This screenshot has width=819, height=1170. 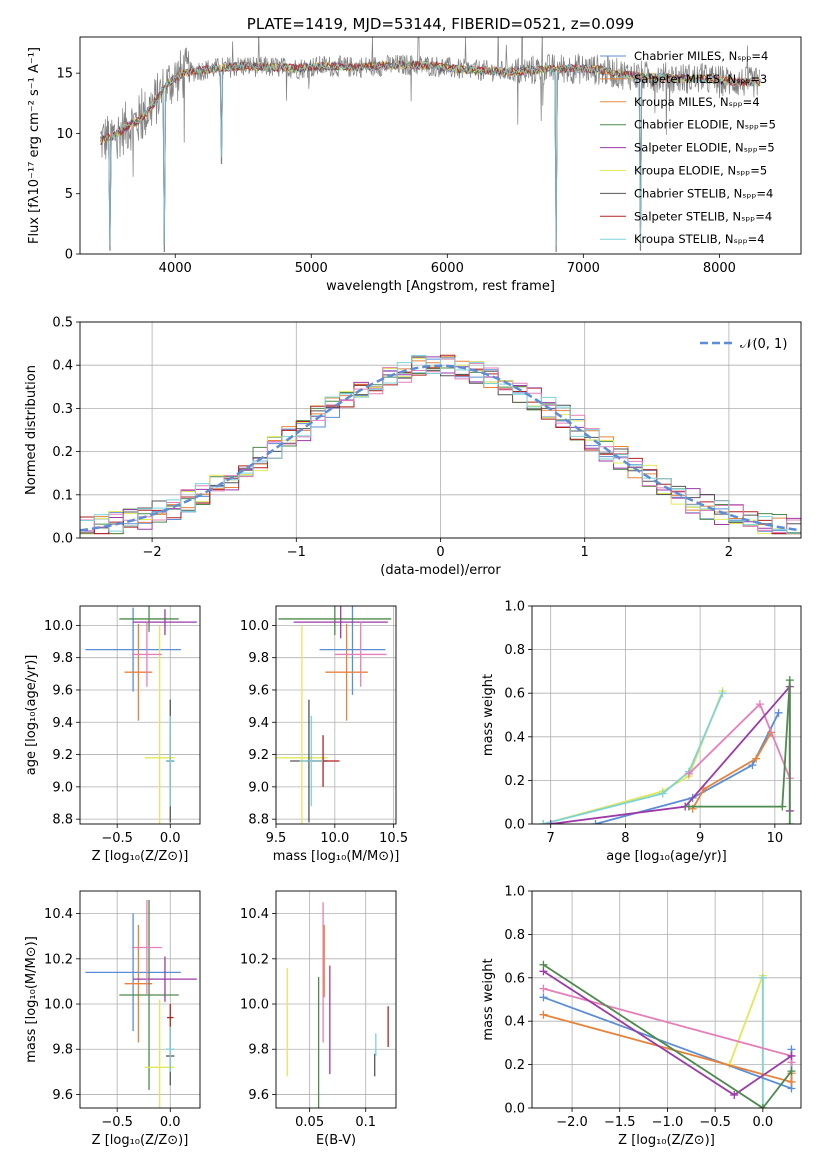 What do you see at coordinates (365, 1122) in the screenshot?
I see `x-tick-label: 0.1` at bounding box center [365, 1122].